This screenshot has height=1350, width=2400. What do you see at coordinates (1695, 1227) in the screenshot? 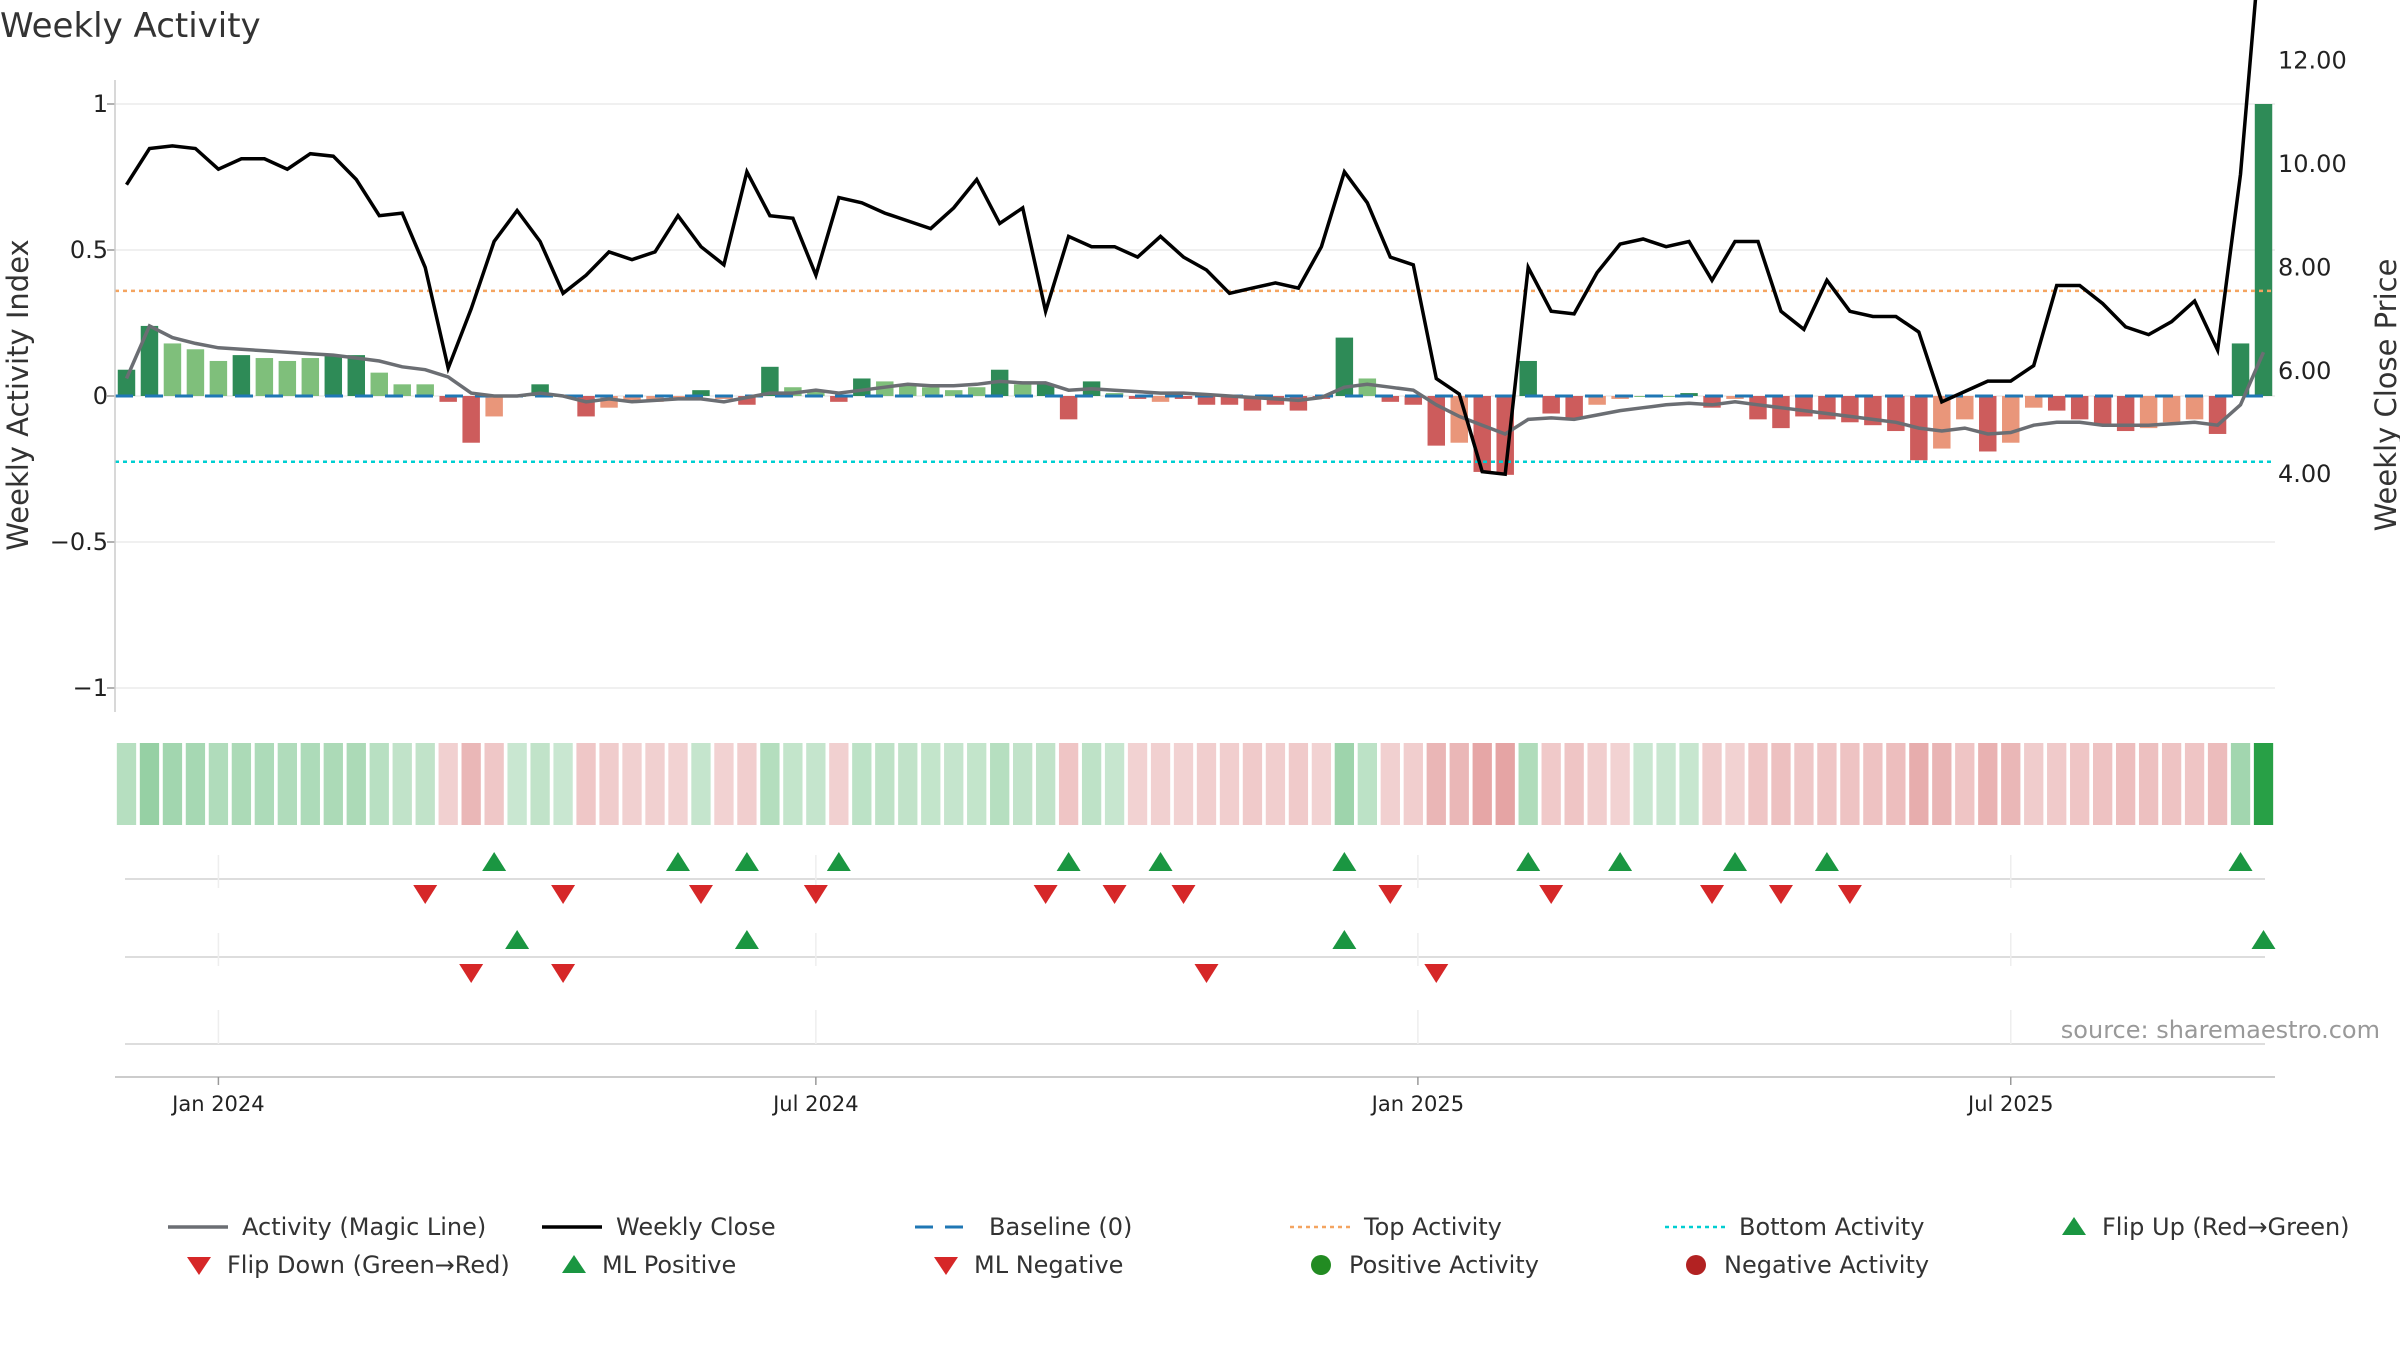
I see `bottom-legend-swatch` at bounding box center [1695, 1227].